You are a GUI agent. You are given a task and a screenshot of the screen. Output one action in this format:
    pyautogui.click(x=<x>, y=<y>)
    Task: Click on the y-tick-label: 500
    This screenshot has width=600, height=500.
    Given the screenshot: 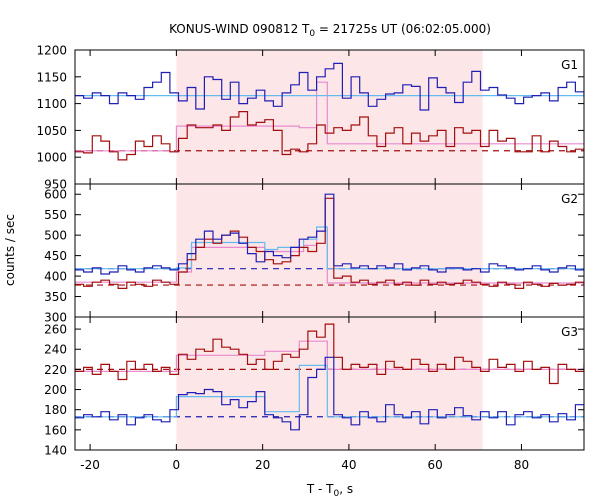 What is the action you would take?
    pyautogui.click(x=55, y=236)
    